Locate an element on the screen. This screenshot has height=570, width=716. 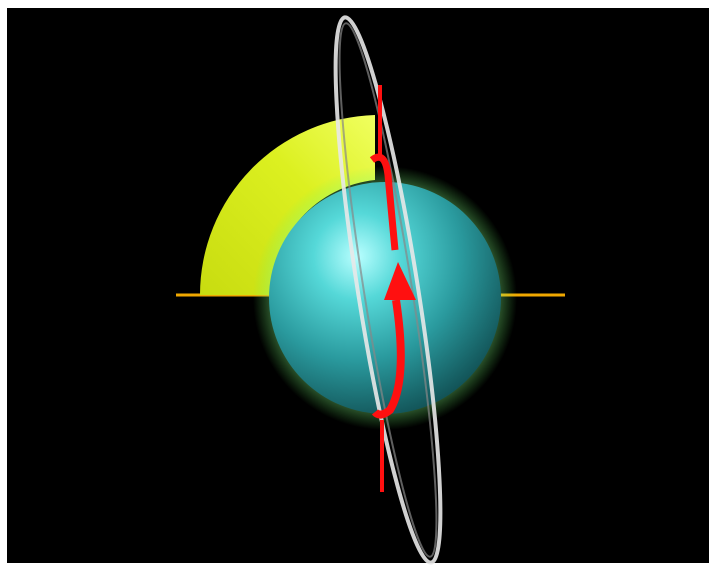
red-arrow-bottom is located at coordinates (388, 359).